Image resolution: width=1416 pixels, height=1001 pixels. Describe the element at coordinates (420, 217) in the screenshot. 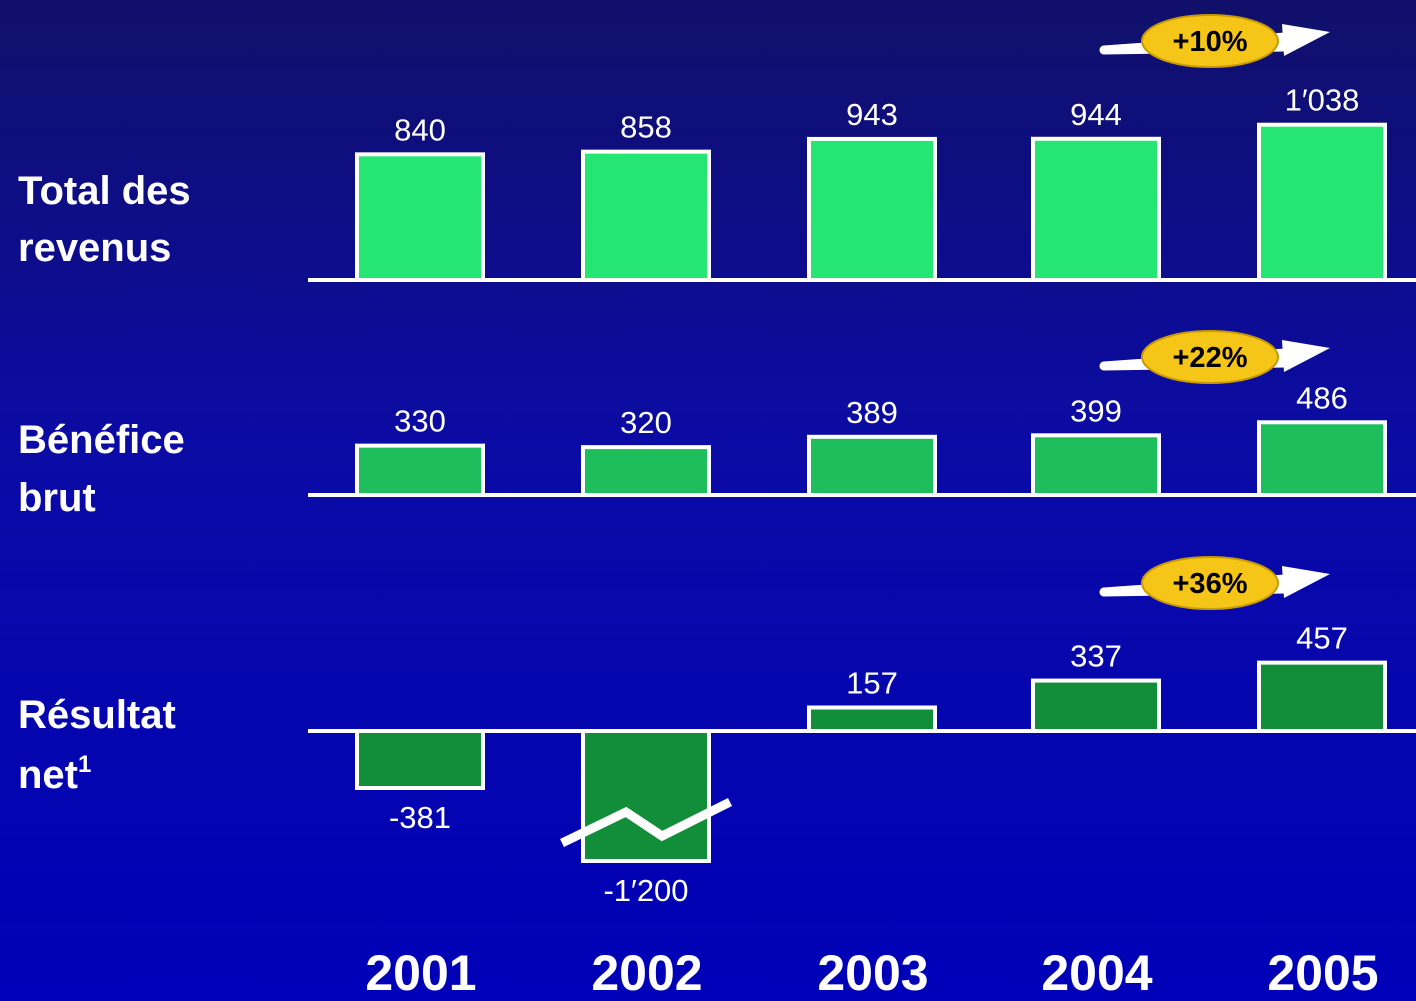

I see `bar-revenus-2001` at that location.